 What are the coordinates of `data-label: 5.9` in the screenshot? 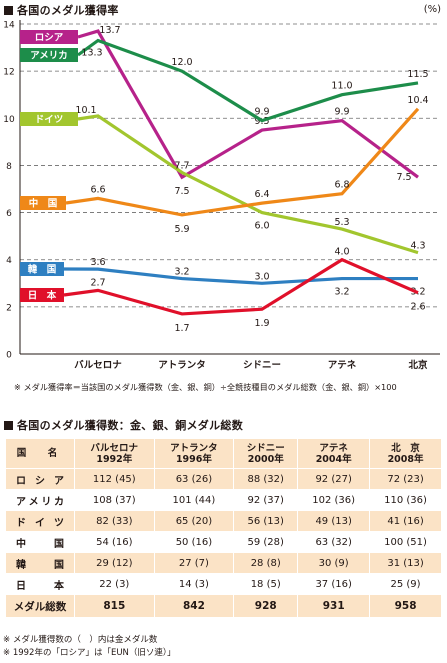 It's located at (181, 229).